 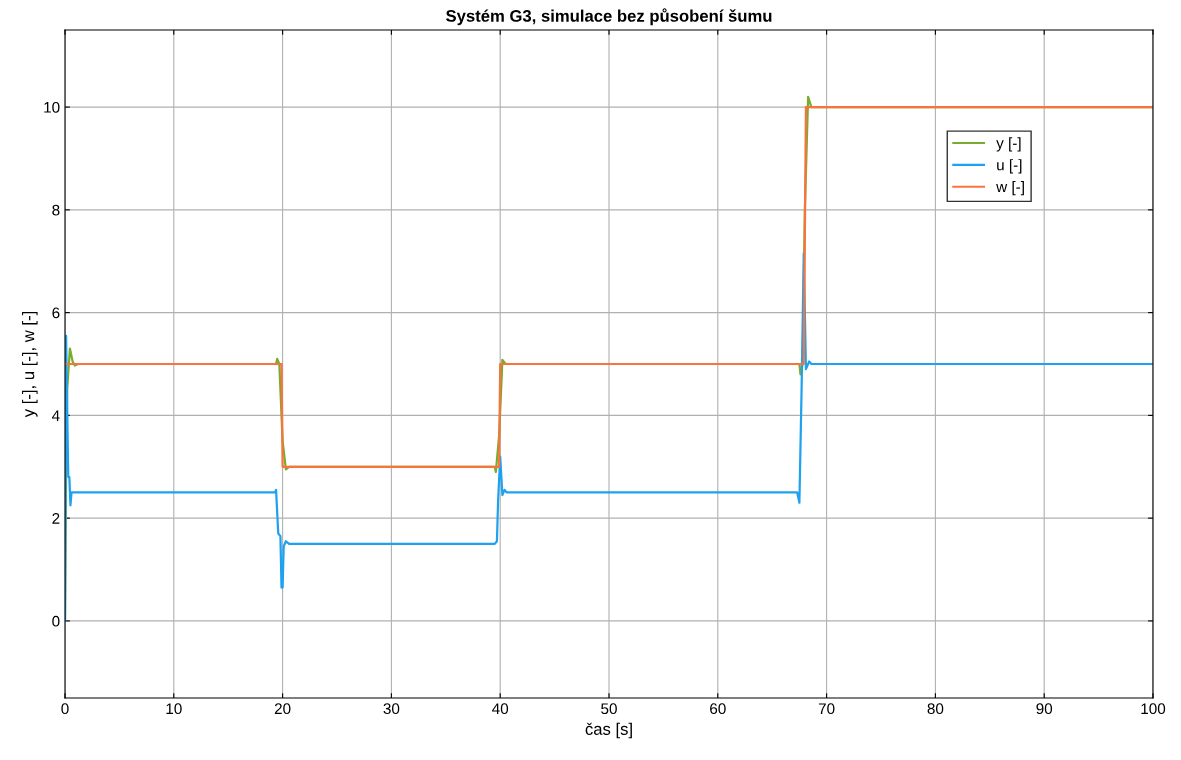 I want to click on x-tick-label: 70, so click(x=826, y=709).